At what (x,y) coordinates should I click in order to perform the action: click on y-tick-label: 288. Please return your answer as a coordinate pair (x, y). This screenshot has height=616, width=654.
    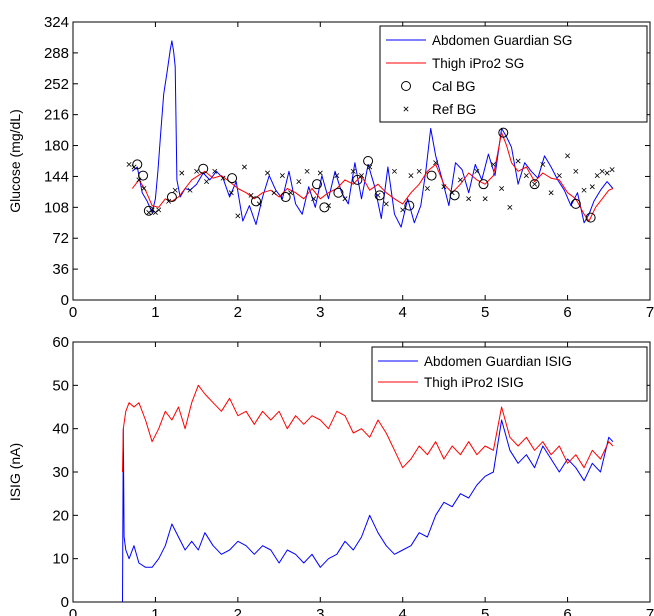
    Looking at the image, I should click on (56, 53).